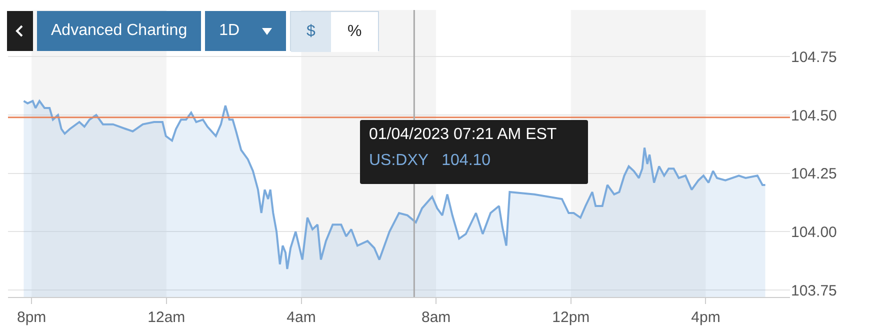 This screenshot has width=870, height=334. I want to click on y-tick-label: 104.75, so click(814, 57).